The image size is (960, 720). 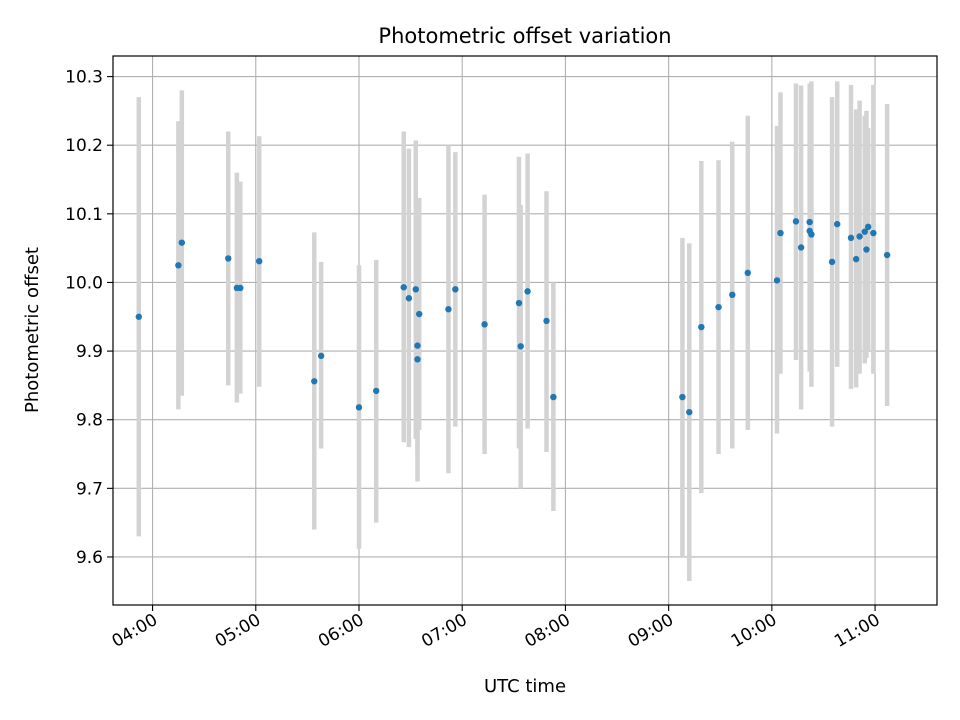 What do you see at coordinates (84, 78) in the screenshot?
I see `y-tick-label: 10.3` at bounding box center [84, 78].